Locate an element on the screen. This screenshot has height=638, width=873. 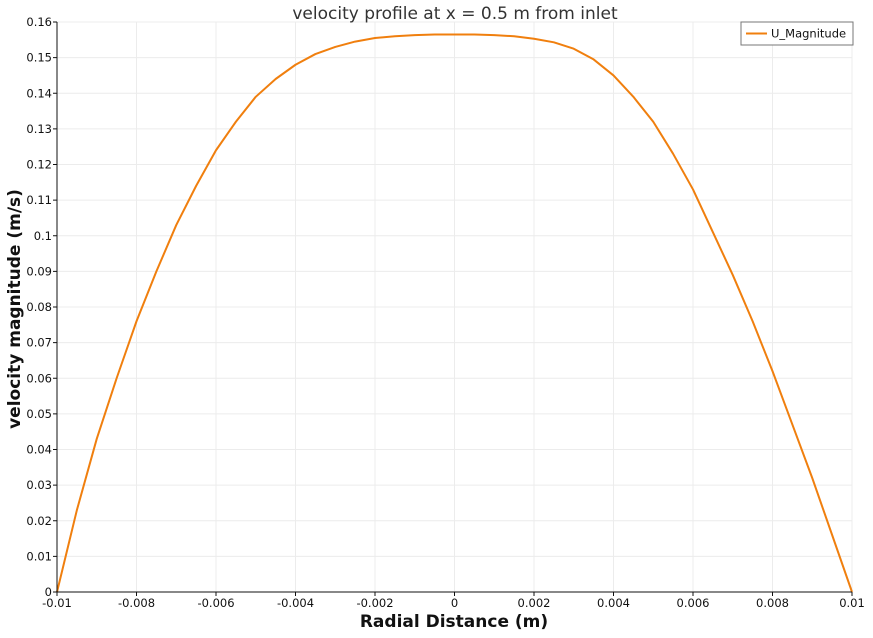
legend-label: U_Magnitude is located at coordinates (808, 34).